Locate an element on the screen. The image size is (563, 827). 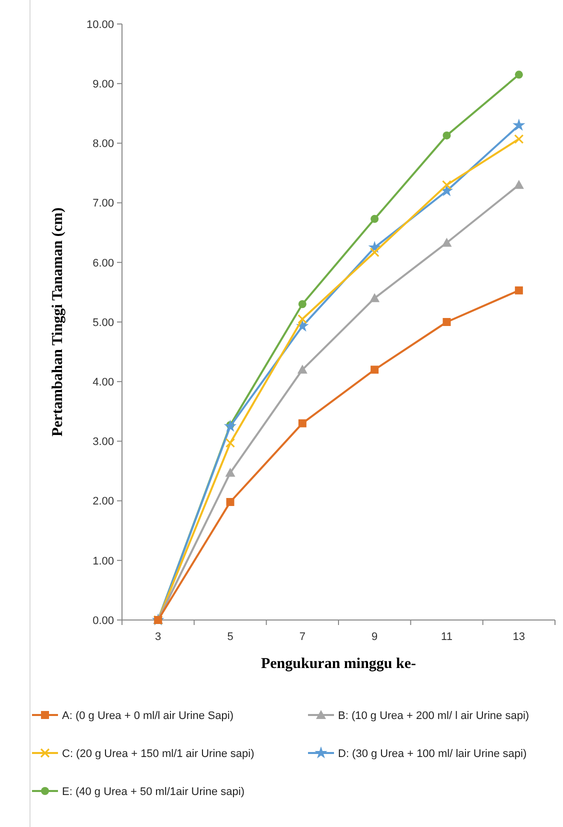
y-tick-label: 8.00 is located at coordinates (103, 144).